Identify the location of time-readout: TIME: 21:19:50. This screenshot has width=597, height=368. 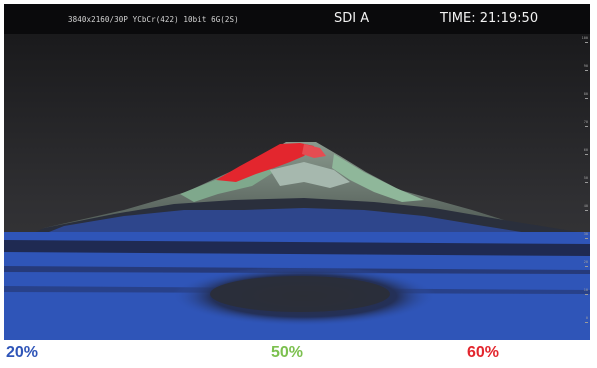
(489, 18).